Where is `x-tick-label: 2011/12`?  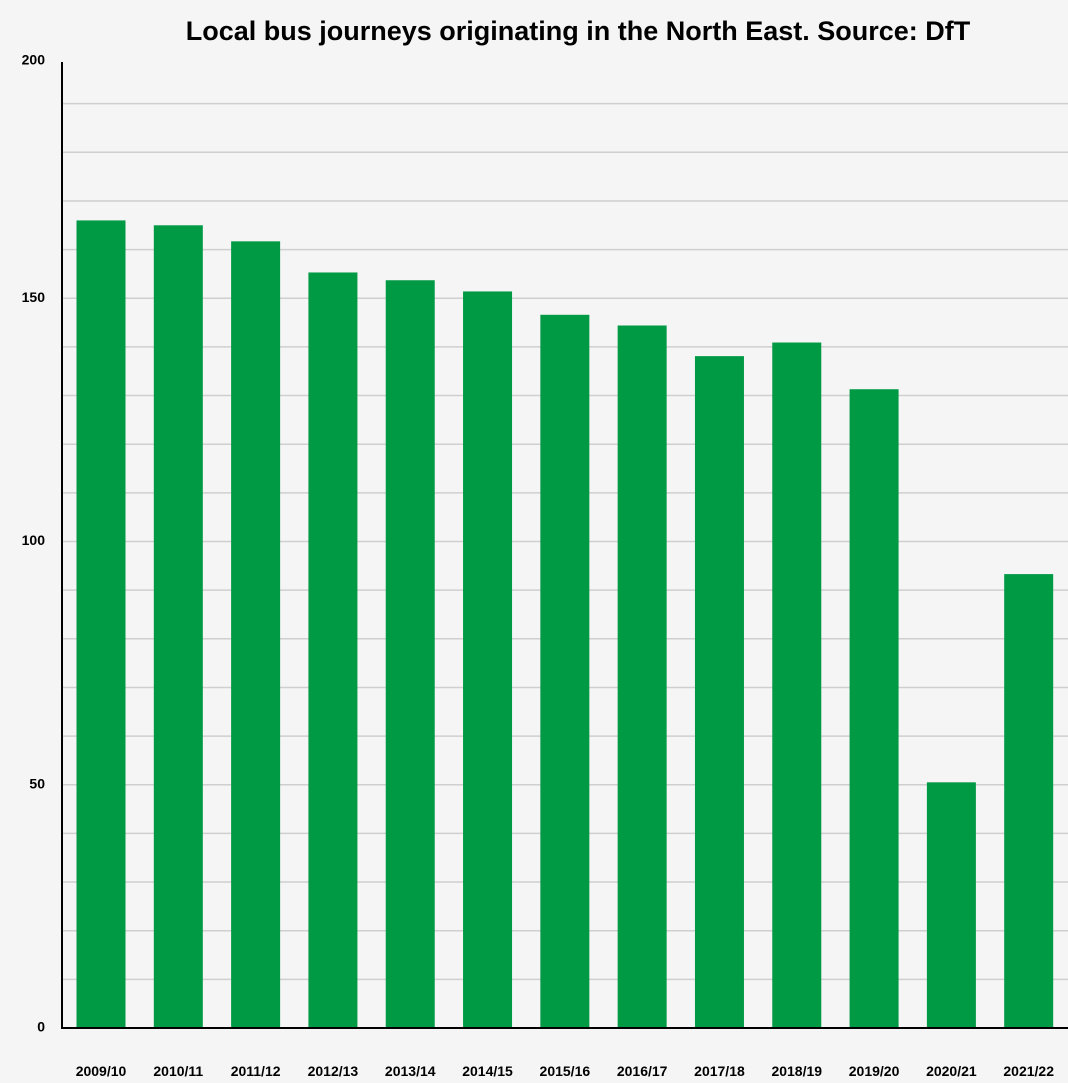
x-tick-label: 2011/12 is located at coordinates (256, 1071).